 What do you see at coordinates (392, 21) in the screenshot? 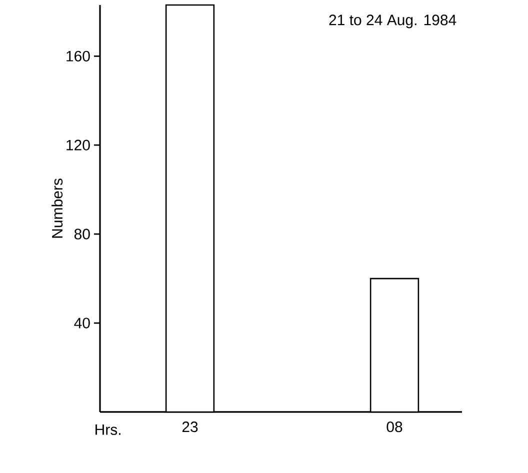
I see `text: 21 to 24 Aug. 1984` at bounding box center [392, 21].